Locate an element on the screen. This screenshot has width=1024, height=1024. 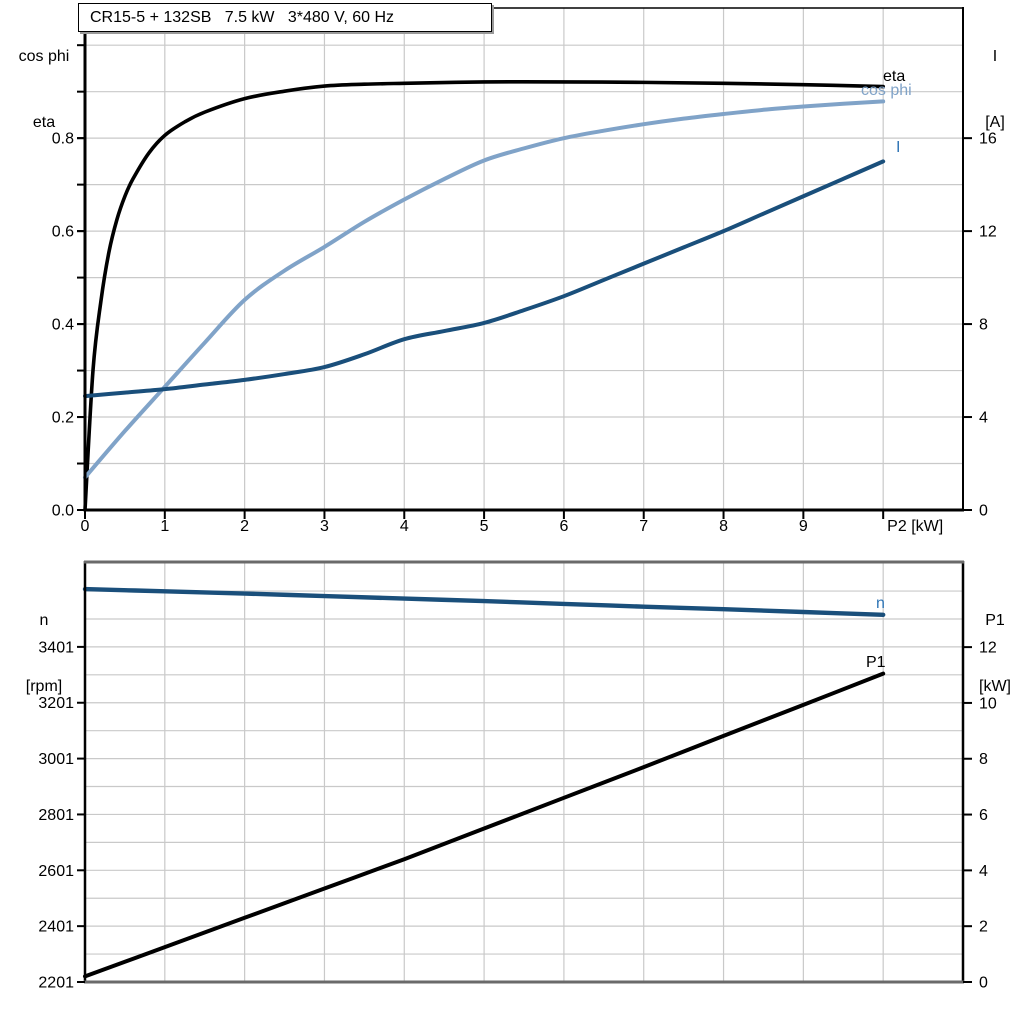
left-tick-label: 3201 is located at coordinates (56, 703).